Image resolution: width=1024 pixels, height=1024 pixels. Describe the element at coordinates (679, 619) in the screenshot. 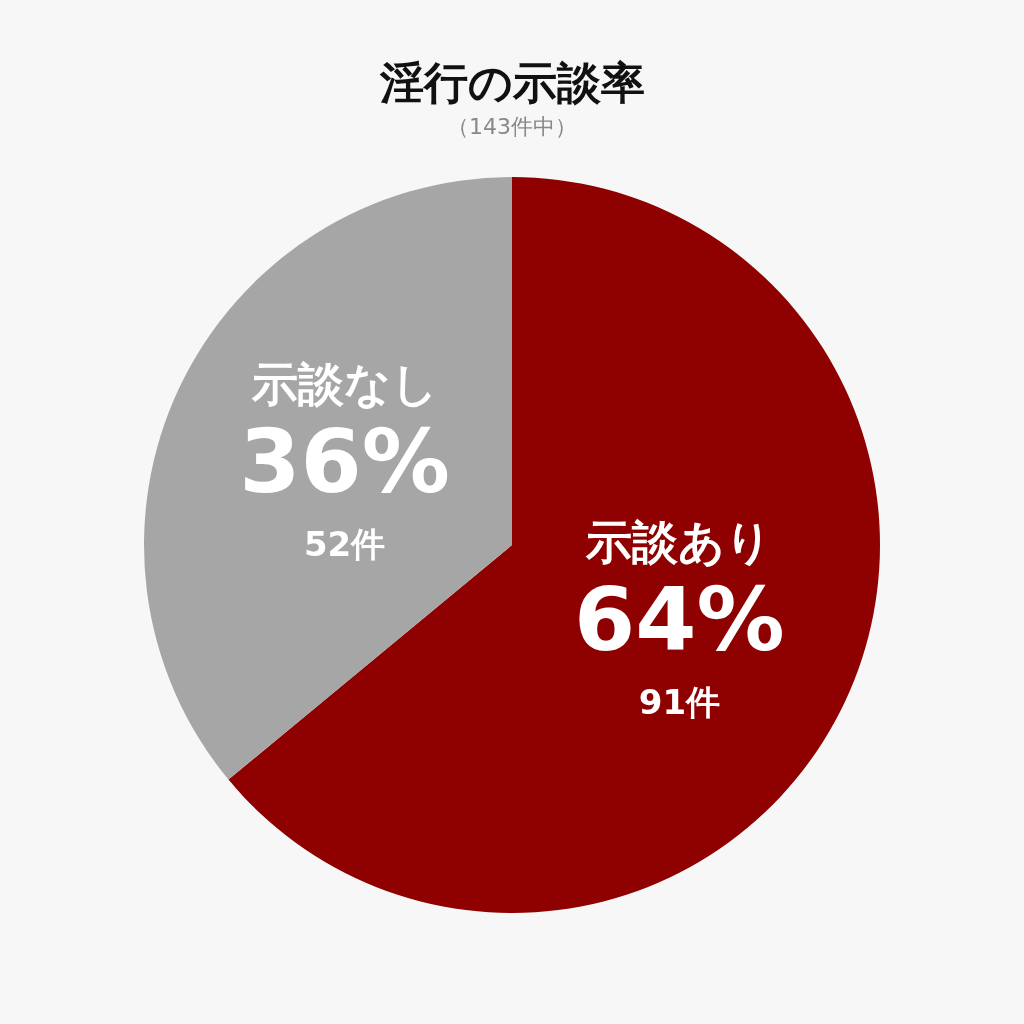

I see `data-label: 64%` at that location.